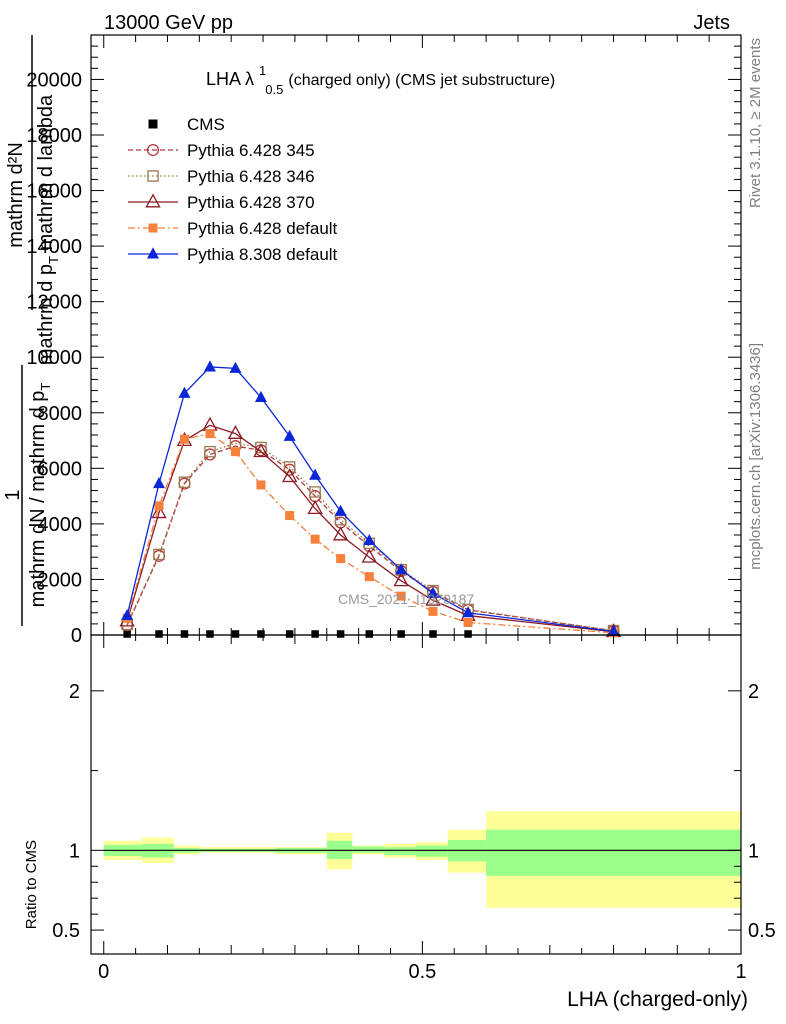  I want to click on main-y-tick-label: 12000, so click(54, 303).